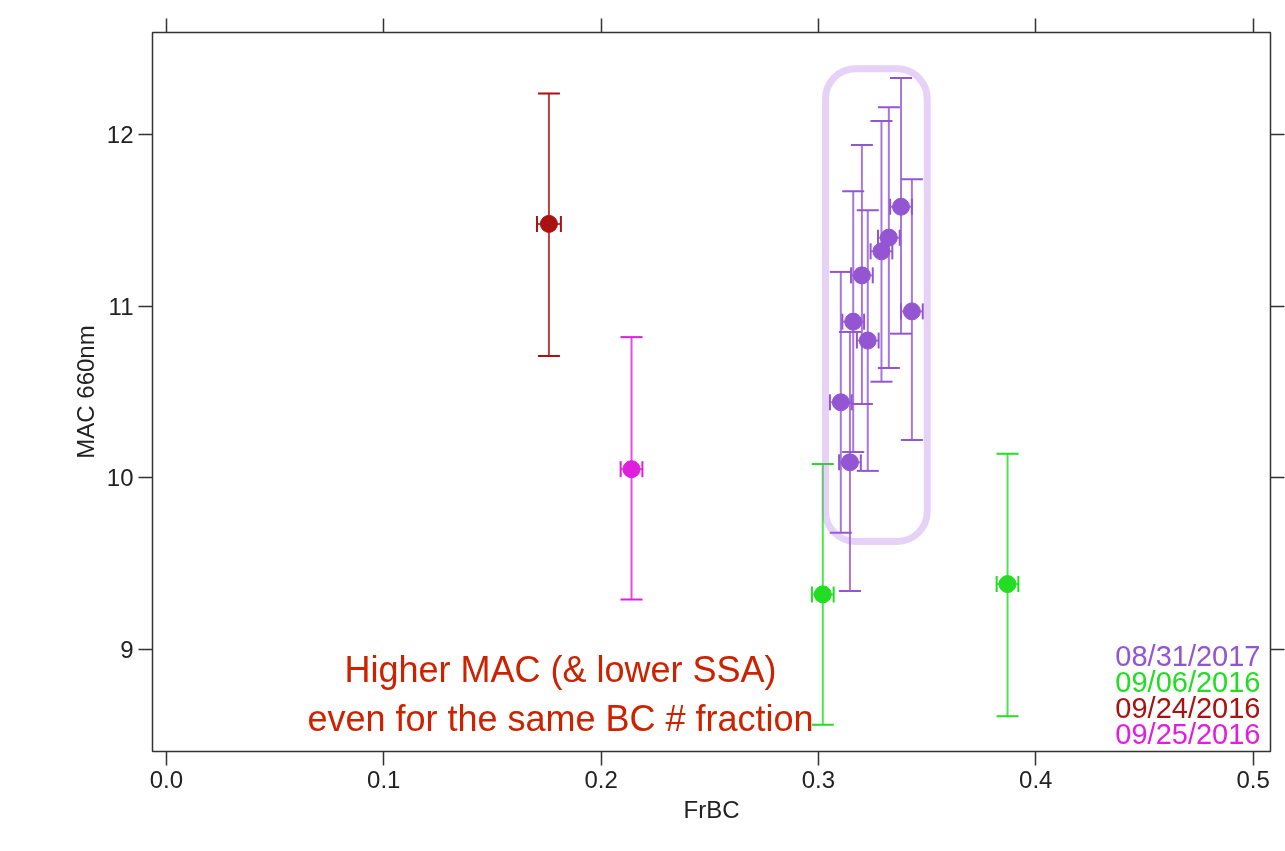  What do you see at coordinates (818, 779) in the screenshot?
I see `x-tick-label: 0.3` at bounding box center [818, 779].